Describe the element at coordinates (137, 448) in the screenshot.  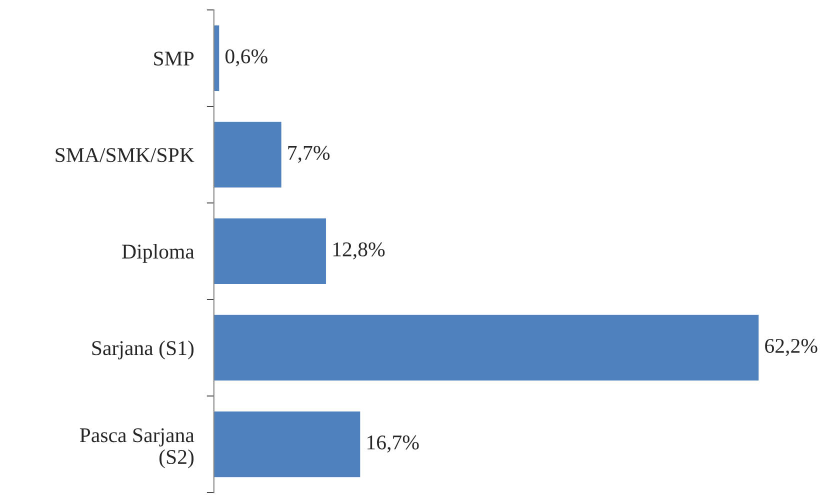
I see `y-tick-label: Pasca Sarjana (S2)` at that location.